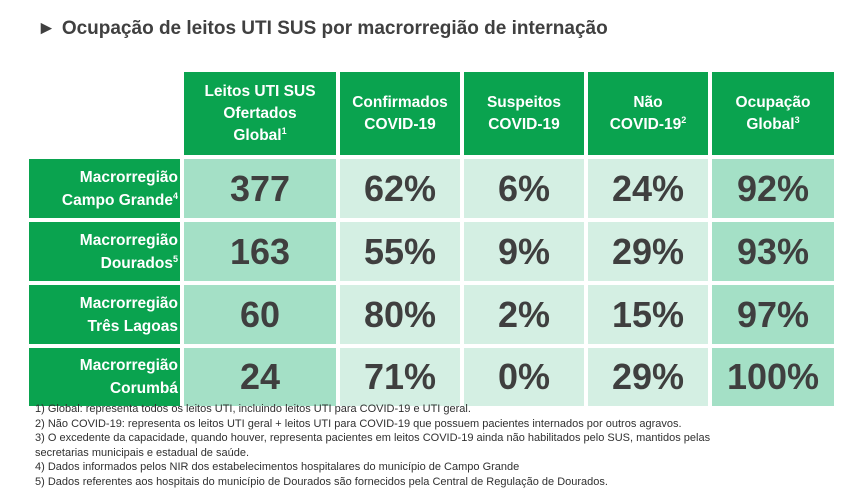 The height and width of the screenshot is (504, 865). What do you see at coordinates (104, 188) in the screenshot?
I see `row-header-campo-grande: Macrorregião Campo Grande4` at bounding box center [104, 188].